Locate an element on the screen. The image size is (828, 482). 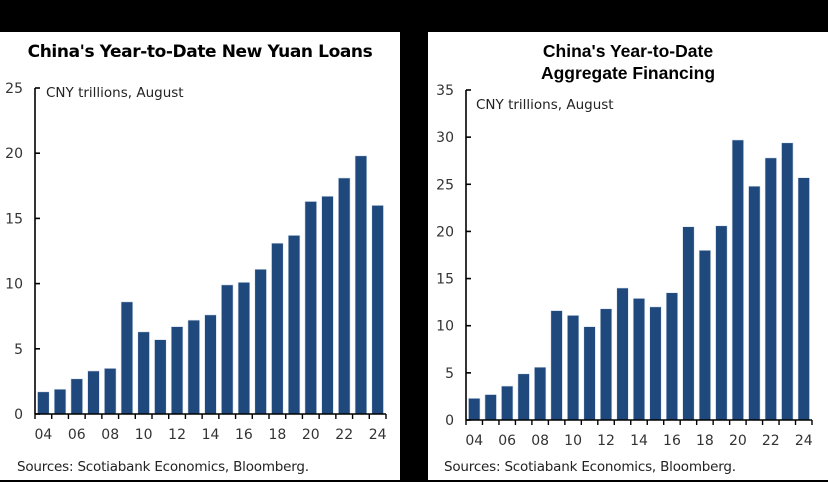
bar-12: 12: 6.7 is located at coordinates (177, 370).